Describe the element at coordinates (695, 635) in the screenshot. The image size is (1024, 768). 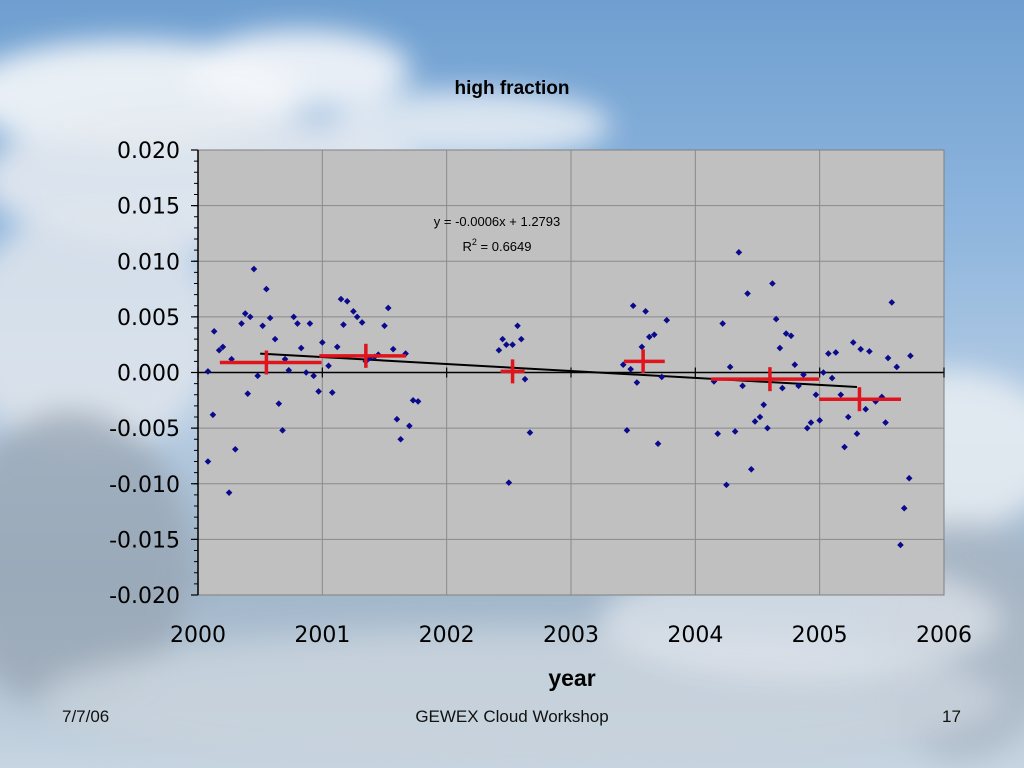
I see `x-tick-label: 2004` at that location.